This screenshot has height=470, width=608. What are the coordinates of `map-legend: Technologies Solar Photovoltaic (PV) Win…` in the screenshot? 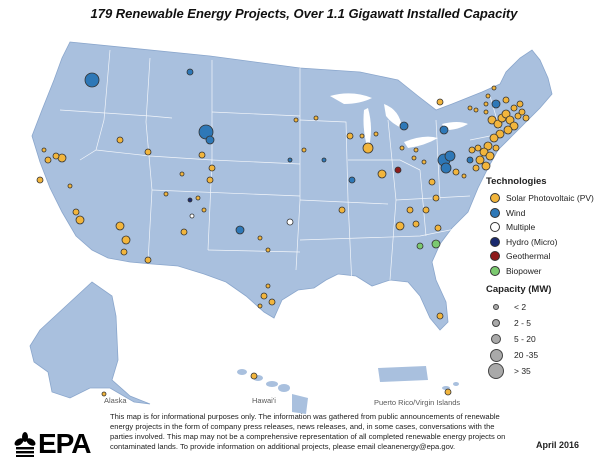 It's located at (545, 277).